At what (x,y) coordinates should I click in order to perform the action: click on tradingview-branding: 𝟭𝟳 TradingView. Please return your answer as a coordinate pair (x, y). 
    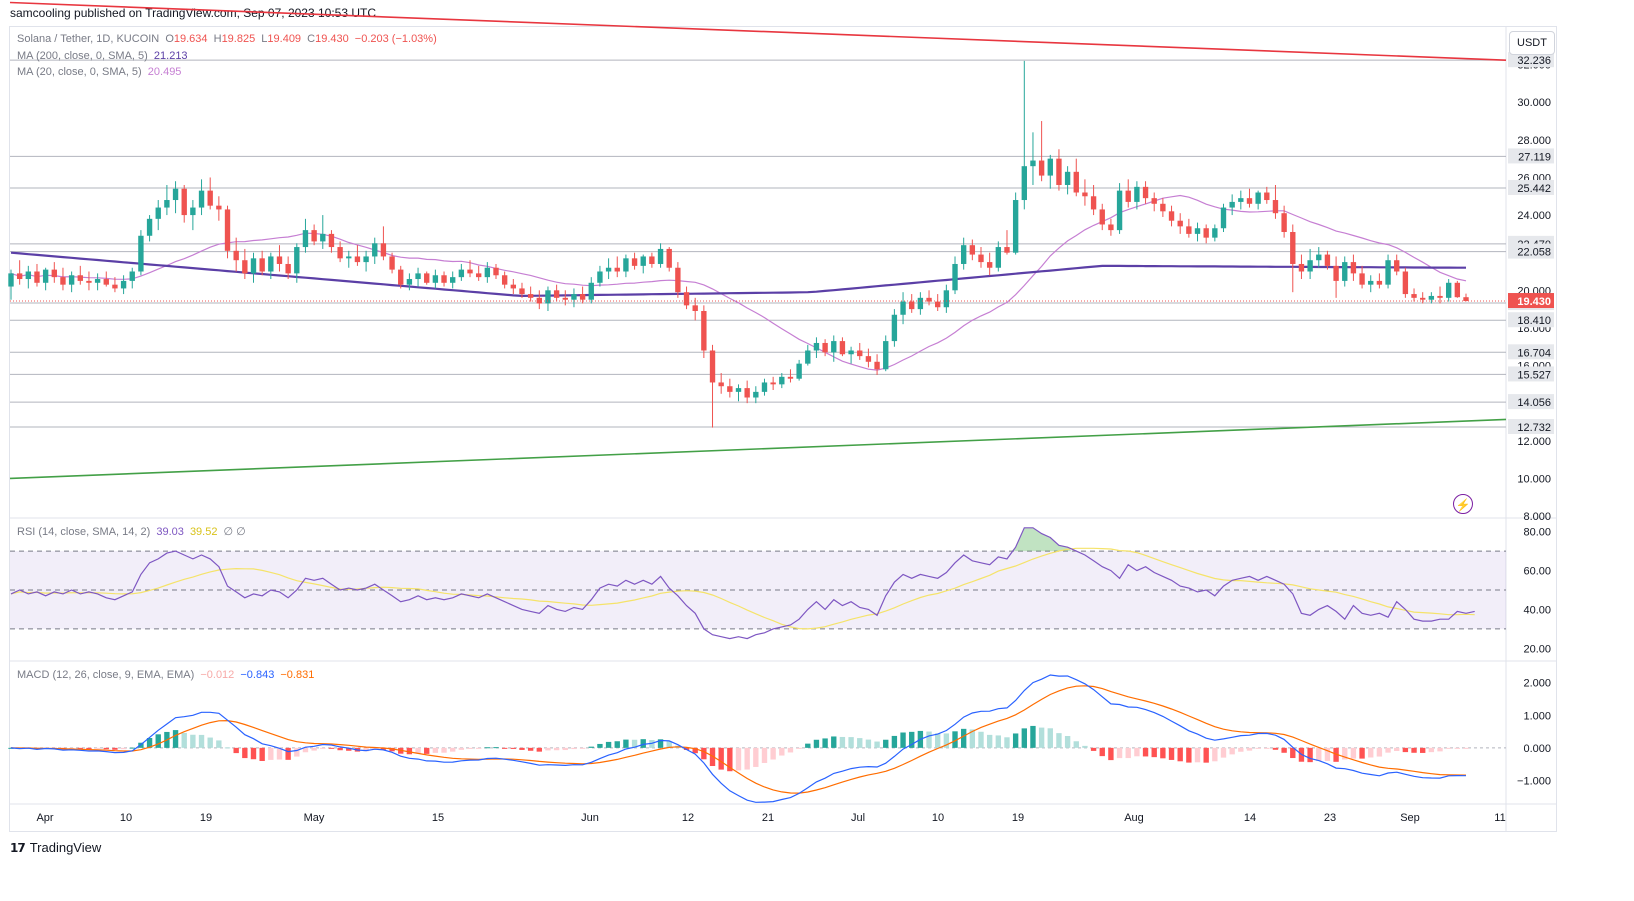
    Looking at the image, I should click on (55, 847).